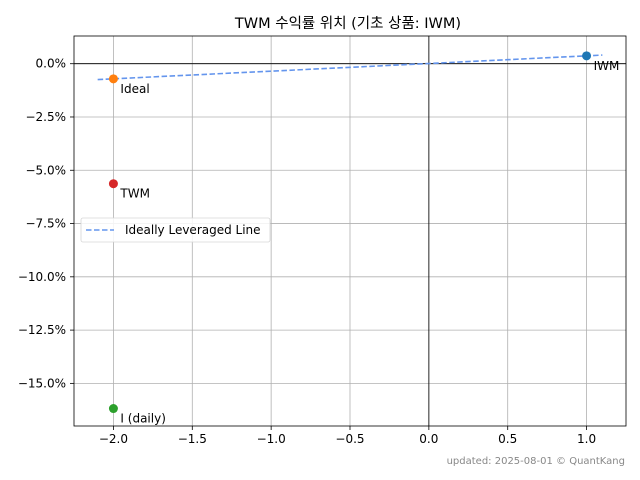  Describe the element at coordinates (45, 117) in the screenshot. I see `y-tick-label: −2.5%` at that location.